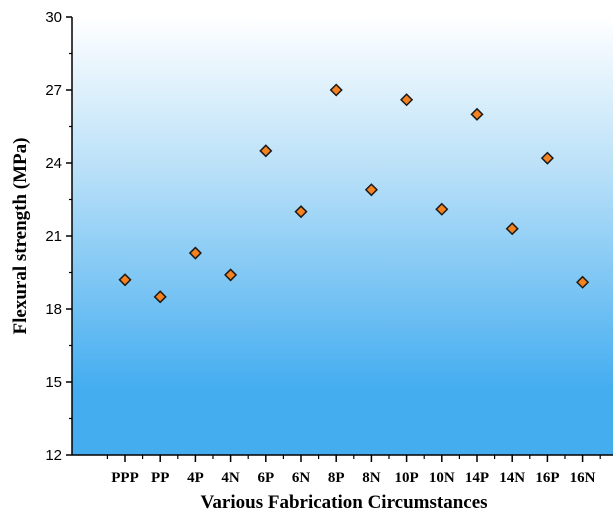 The image size is (615, 523). What do you see at coordinates (53, 17) in the screenshot?
I see `y-tick-label: 30` at bounding box center [53, 17].